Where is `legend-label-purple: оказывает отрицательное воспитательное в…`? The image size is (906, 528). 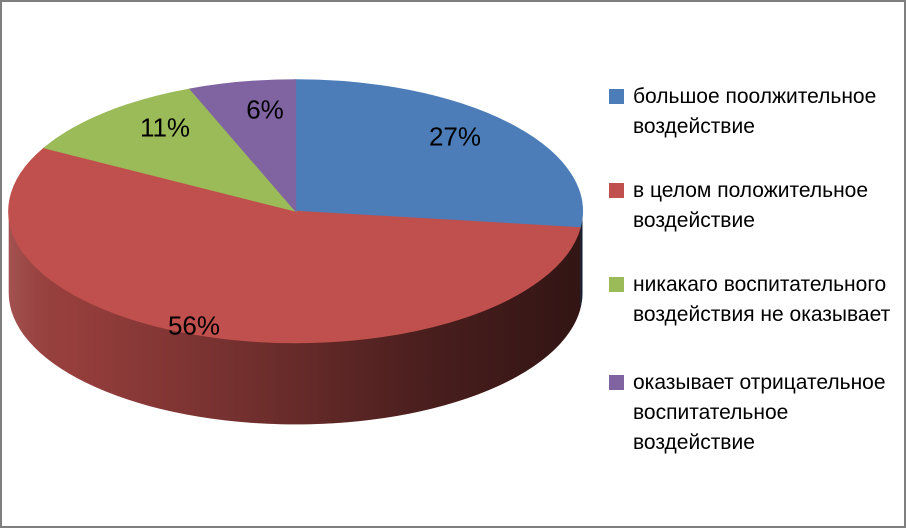
legend-label-purple: оказывает отрицательное воспитательное в… is located at coordinates (759, 412).